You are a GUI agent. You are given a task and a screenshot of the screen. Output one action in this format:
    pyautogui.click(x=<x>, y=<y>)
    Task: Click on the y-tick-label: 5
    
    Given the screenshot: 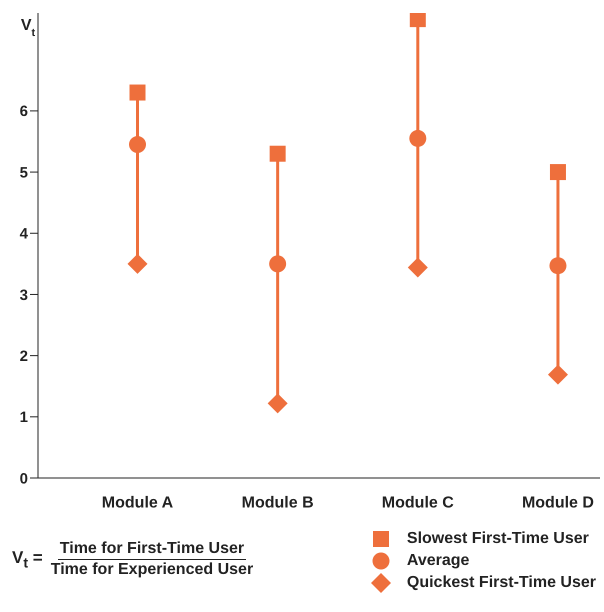 What is the action you would take?
    pyautogui.click(x=24, y=173)
    